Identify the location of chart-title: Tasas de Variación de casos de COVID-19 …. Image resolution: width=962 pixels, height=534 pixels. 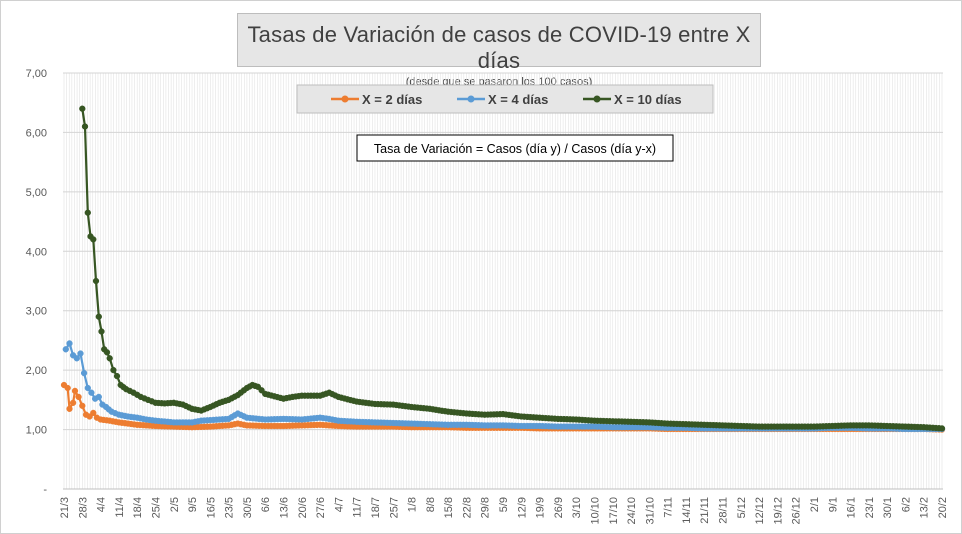
(499, 47).